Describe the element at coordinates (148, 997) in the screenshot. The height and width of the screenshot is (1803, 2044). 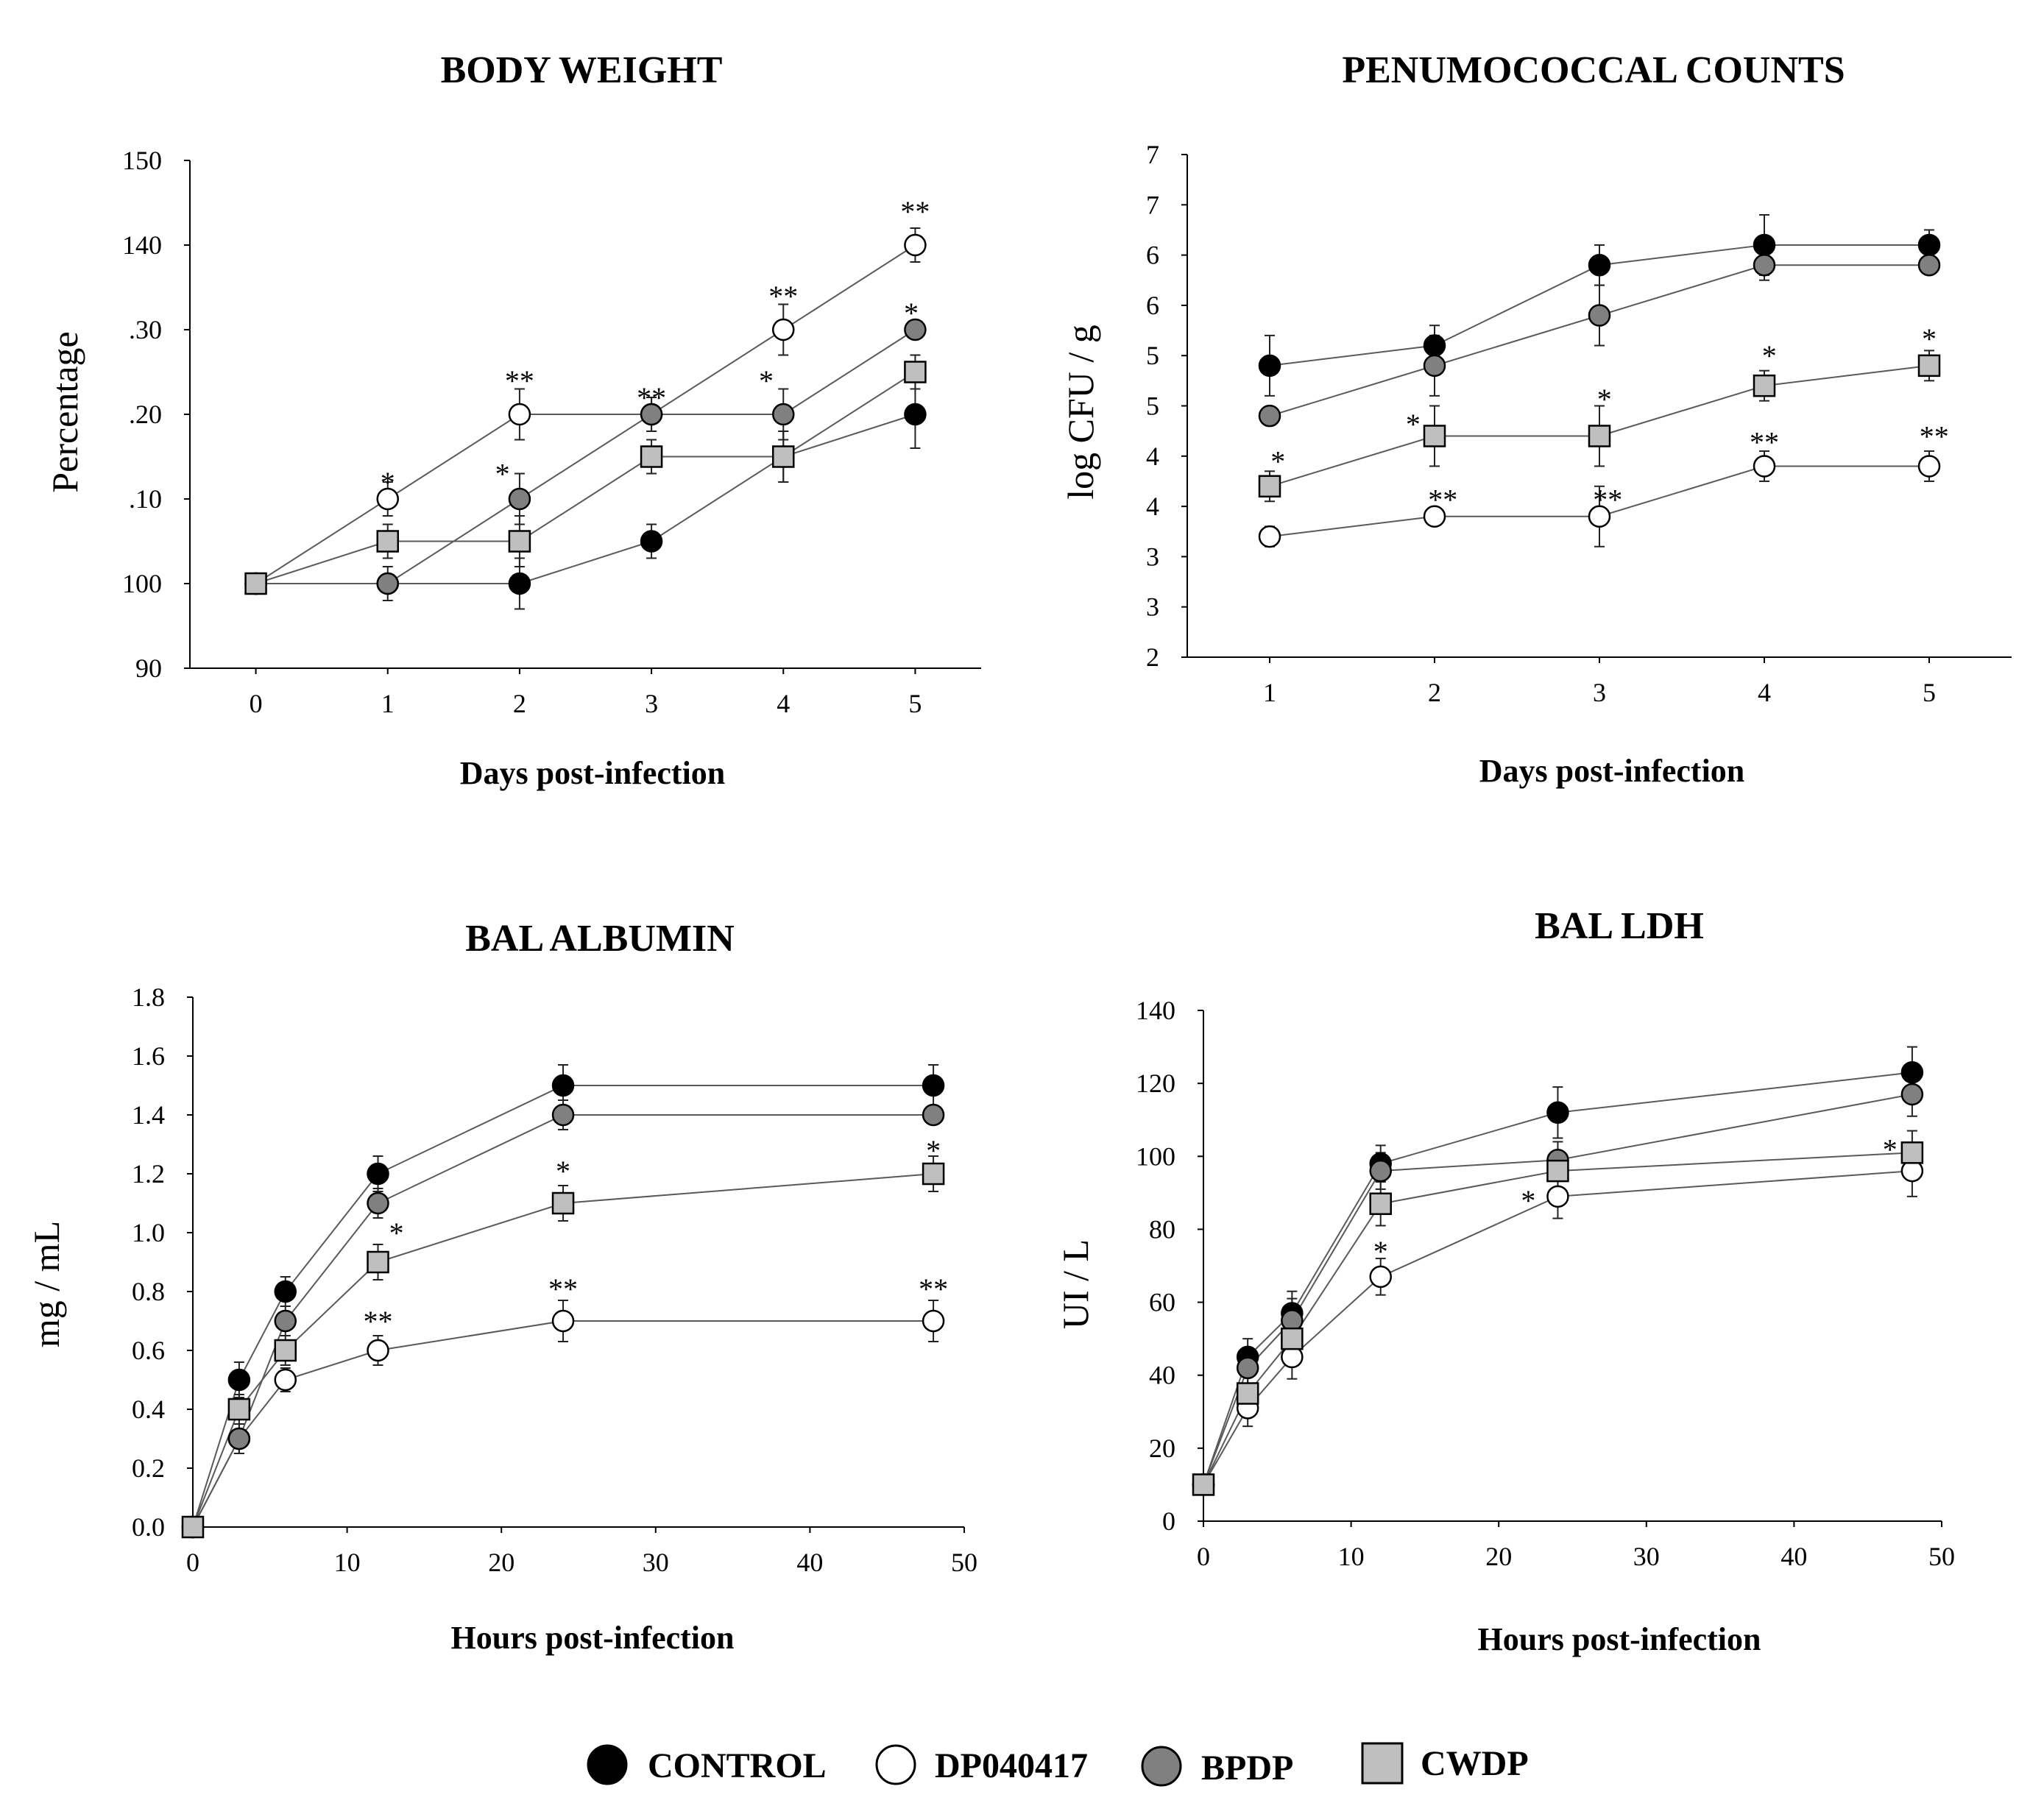
I see `y-tick-label: 1.8` at that location.